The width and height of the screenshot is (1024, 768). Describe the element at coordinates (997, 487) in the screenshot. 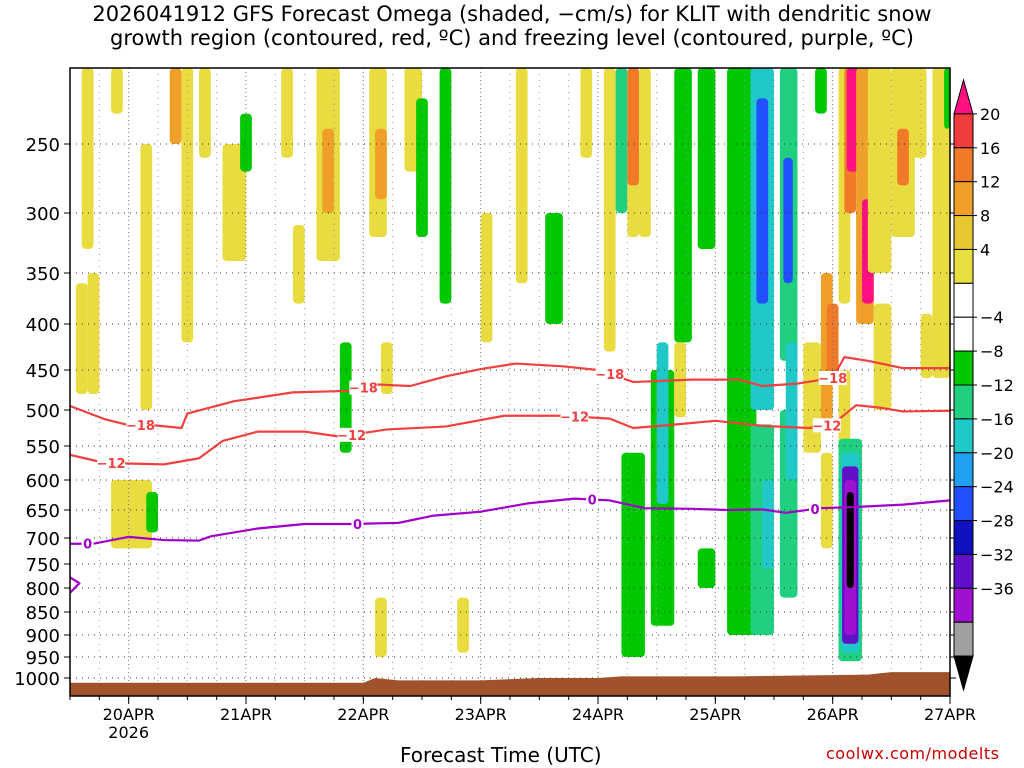

I see `colorbar-label: −24` at that location.